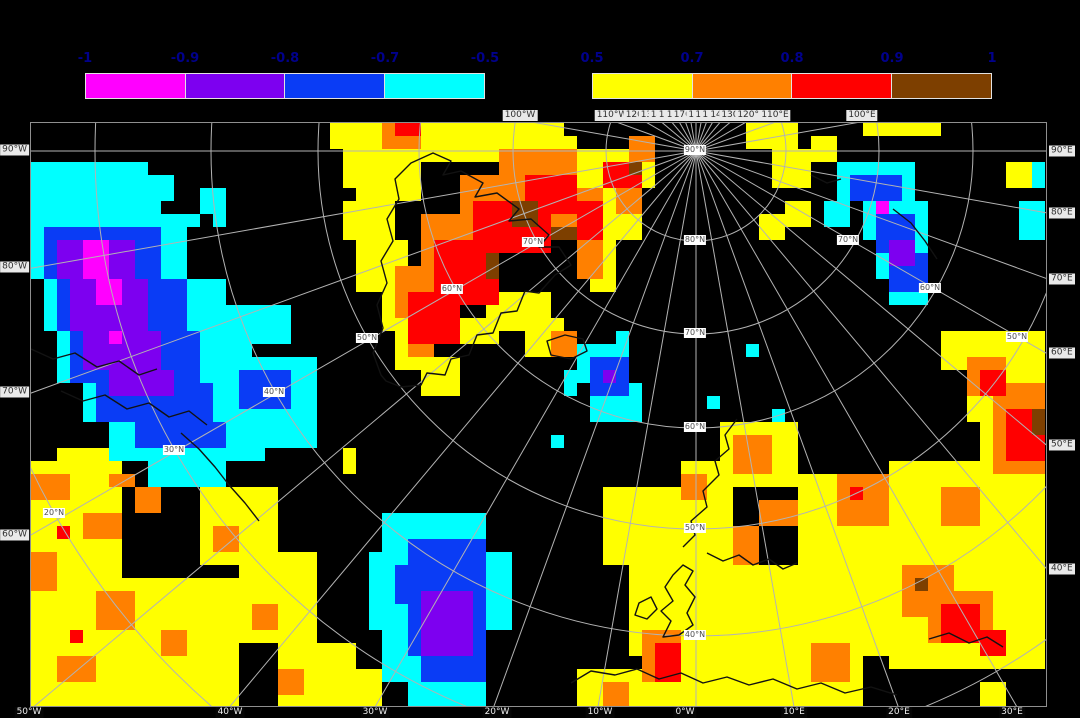 The height and width of the screenshot is (718, 1080). I want to click on lon-label-top: 100°W, so click(520, 115).